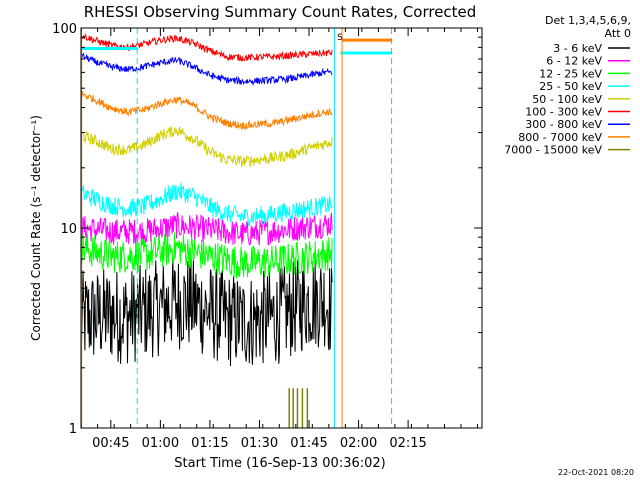 This screenshot has width=640, height=480. I want to click on legend-label: 25 - 50 keV, so click(570, 86).